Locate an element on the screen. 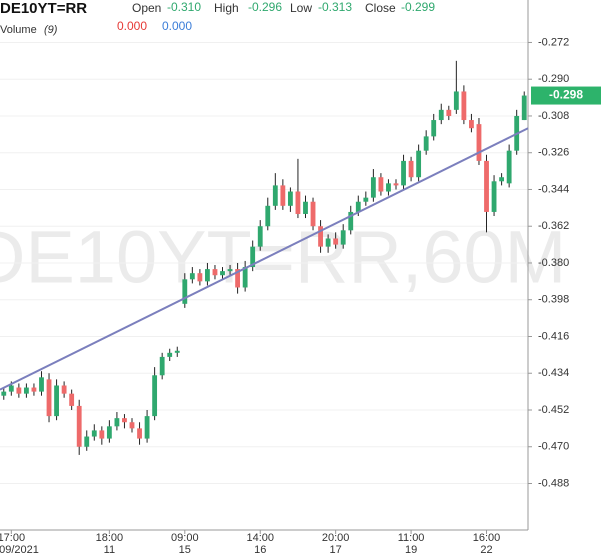 The width and height of the screenshot is (601, 558). x-tick-label: 14:00 is located at coordinates (260, 538).